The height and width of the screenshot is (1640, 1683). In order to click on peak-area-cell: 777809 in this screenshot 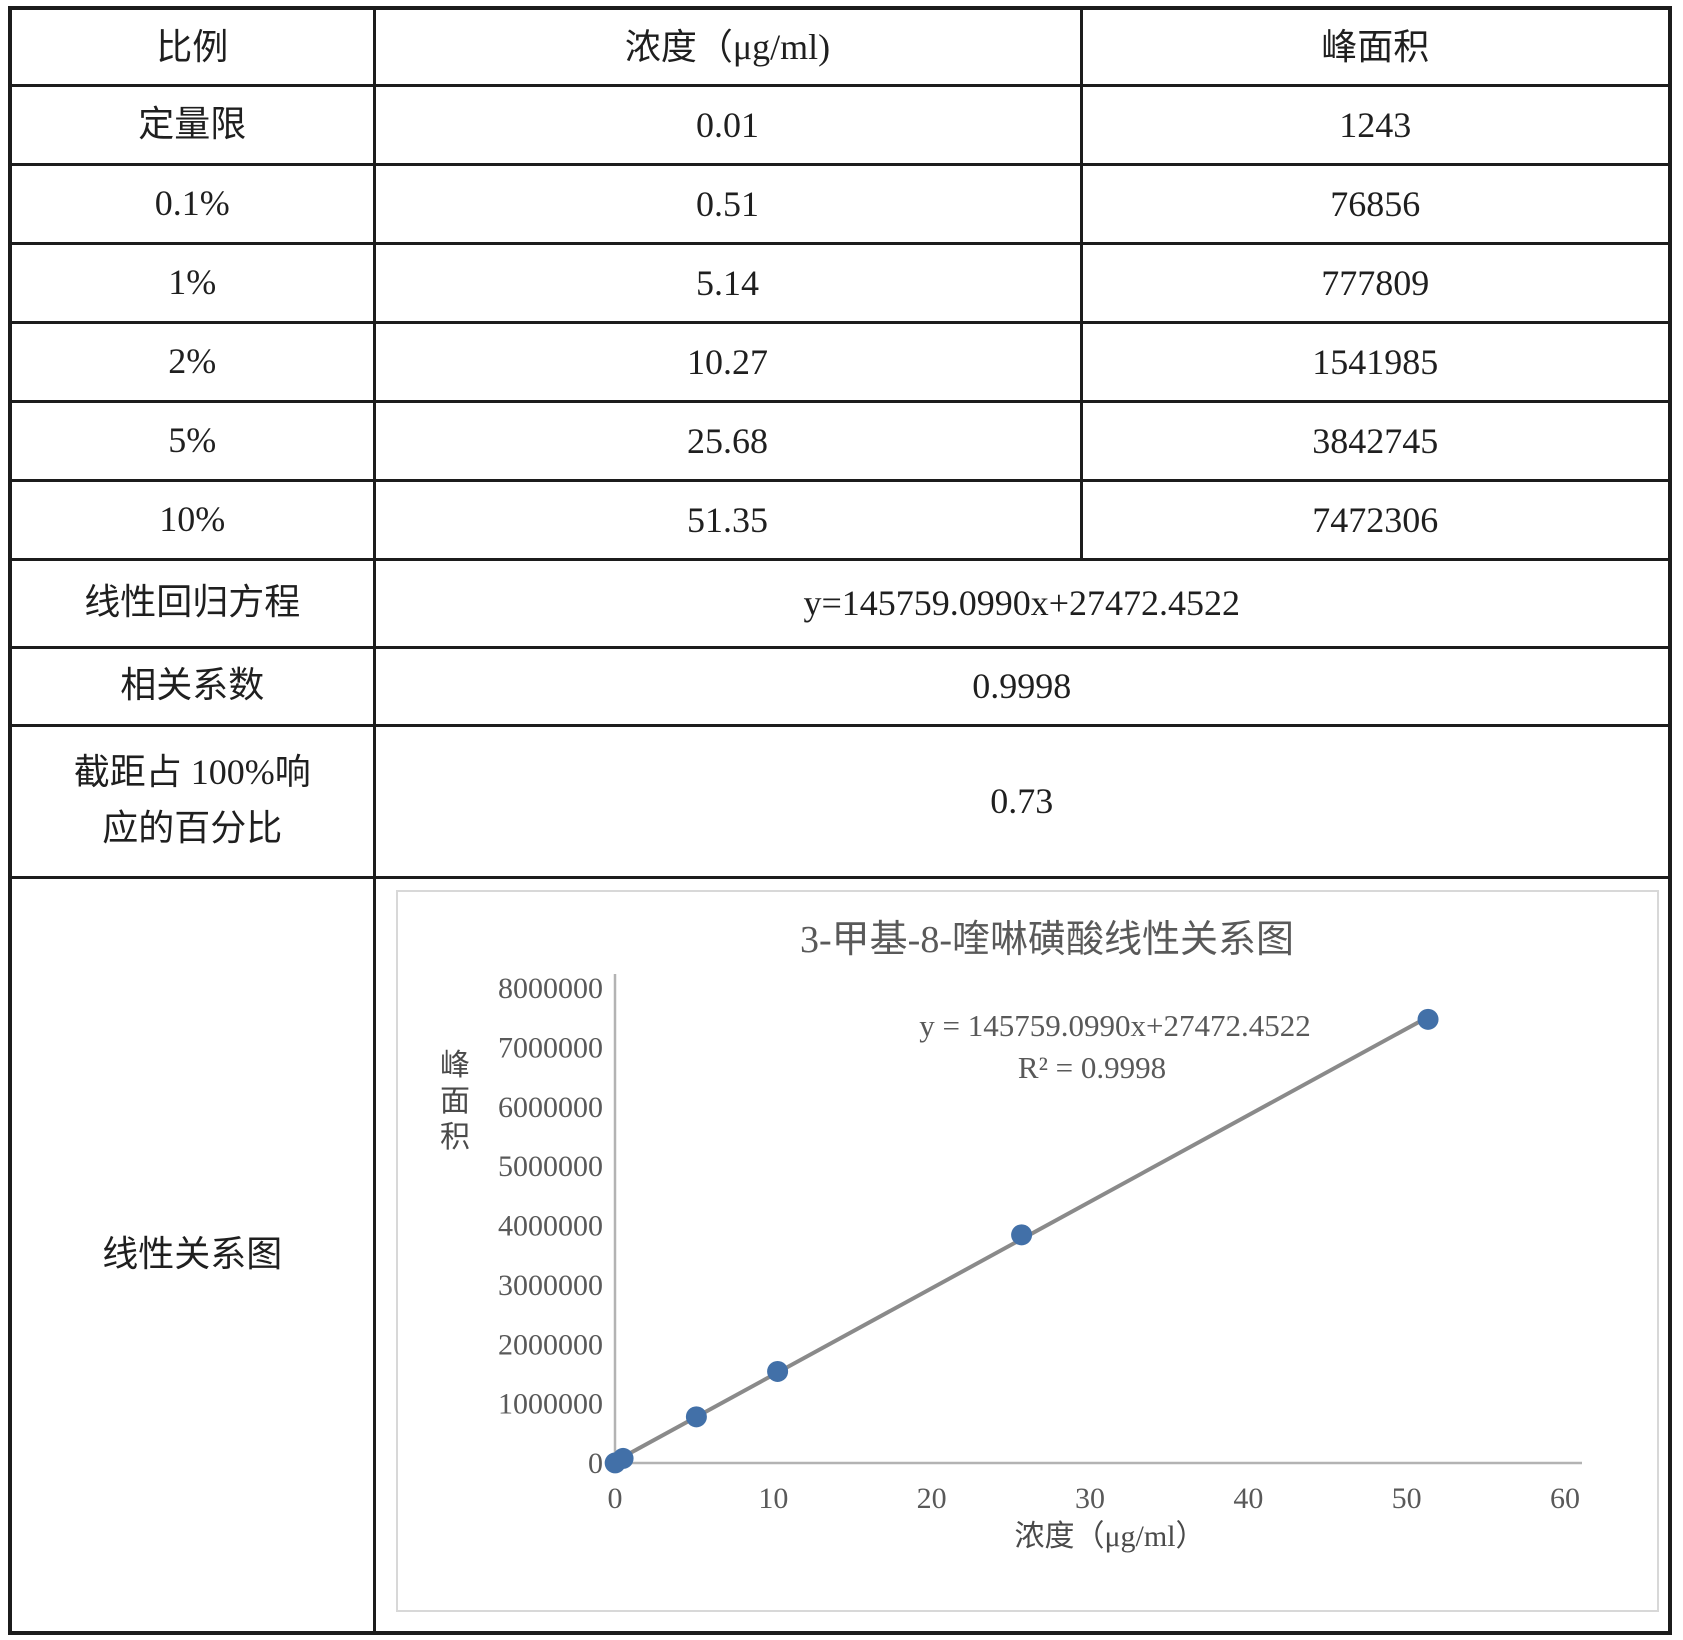, I will do `click(1375, 282)`.